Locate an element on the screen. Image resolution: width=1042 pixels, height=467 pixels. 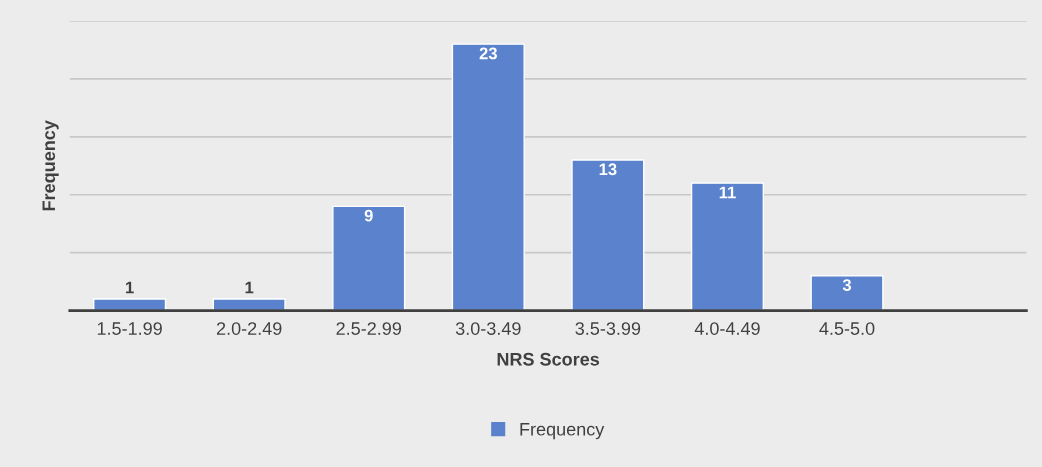
legend-label: Frequency is located at coordinates (562, 431).